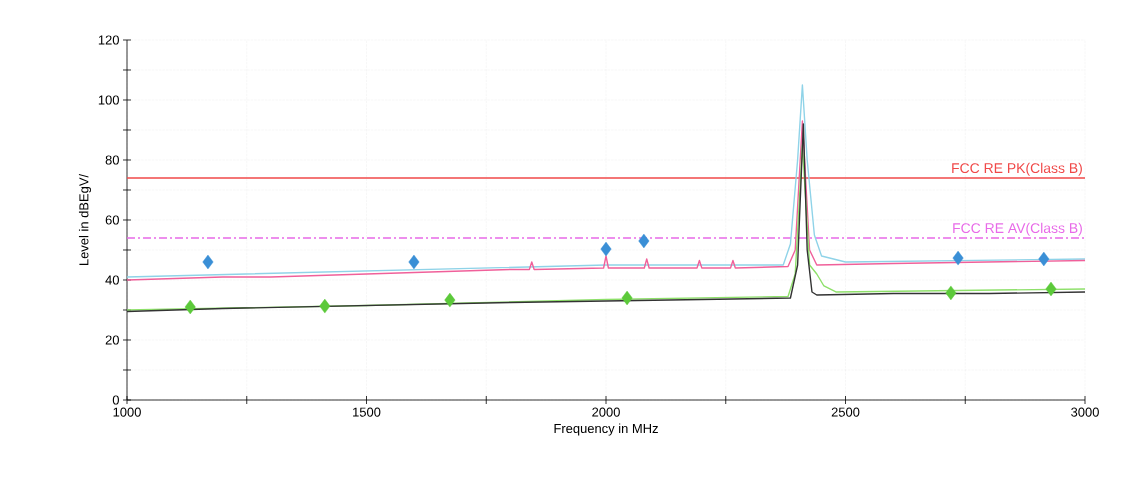  I want to click on y-tick-label: 80, so click(112, 160).